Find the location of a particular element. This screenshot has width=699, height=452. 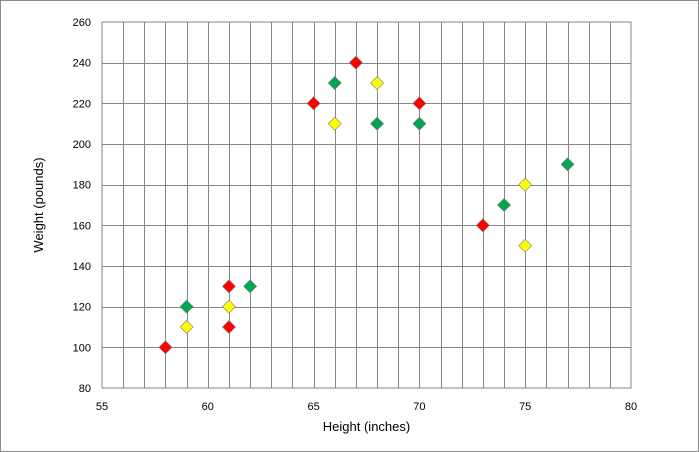

y-axis-title: Weight (pounds) is located at coordinates (38, 204).